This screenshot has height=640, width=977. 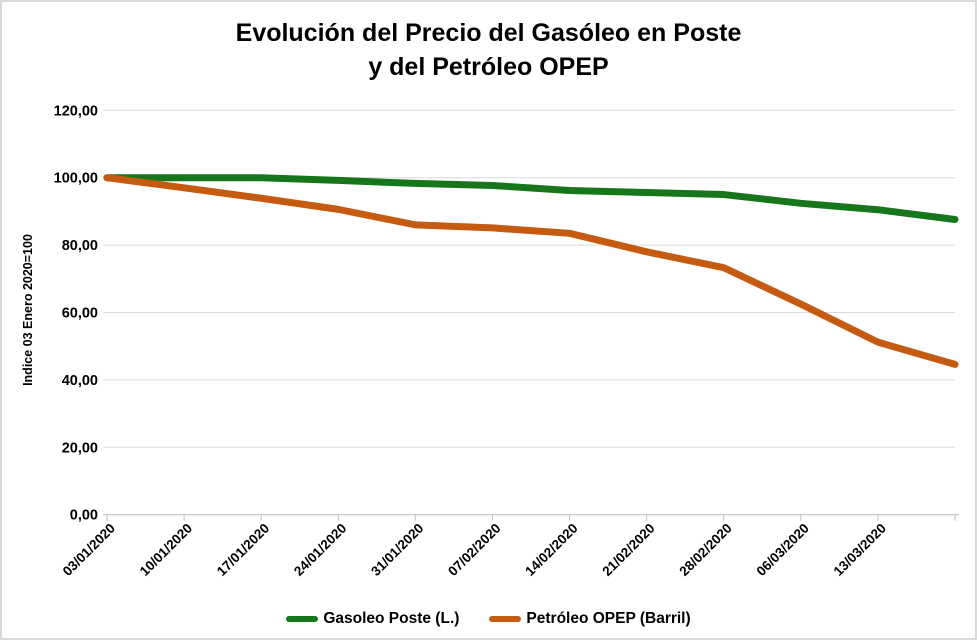 I want to click on legend-item: Gasoleo Poste (L.), so click(x=372, y=619).